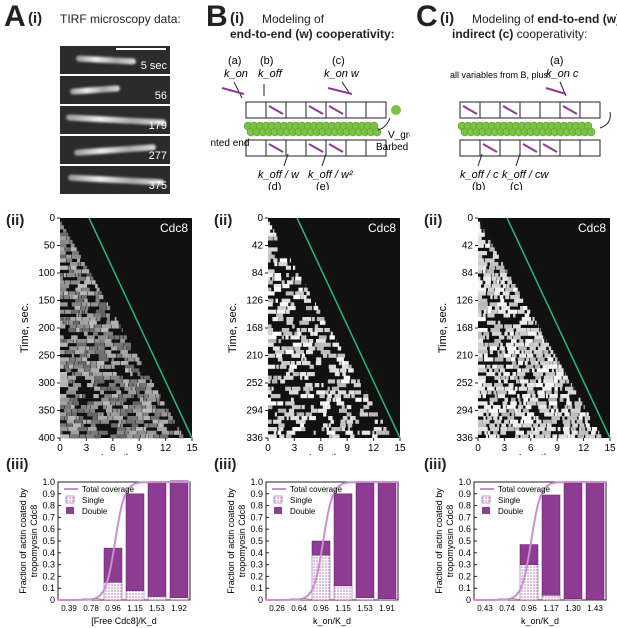 This screenshot has width=617, height=628. Describe the element at coordinates (486, 499) in the screenshot. I see `legend-swatch-single` at that location.